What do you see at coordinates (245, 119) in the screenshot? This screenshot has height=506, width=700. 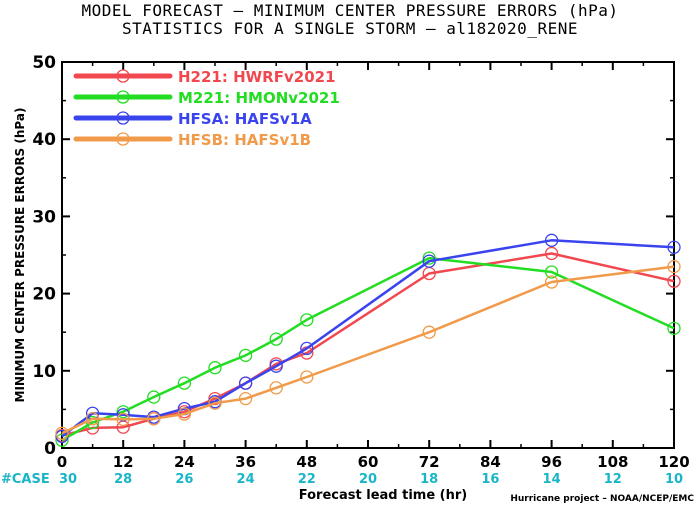 I see `legend-label: HFSA: HAFSv1A` at bounding box center [245, 119].